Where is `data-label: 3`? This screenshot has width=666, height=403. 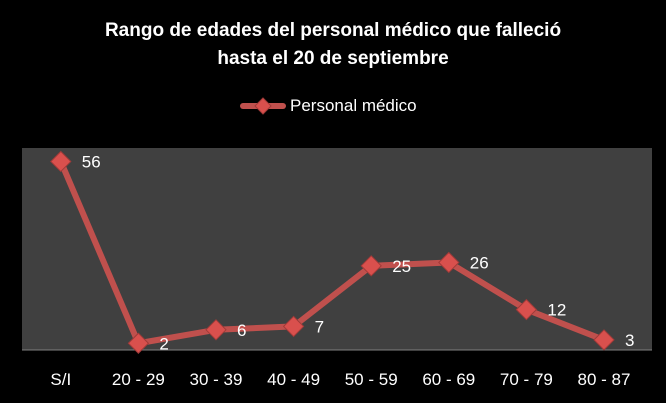 data-label: 3 is located at coordinates (629, 340).